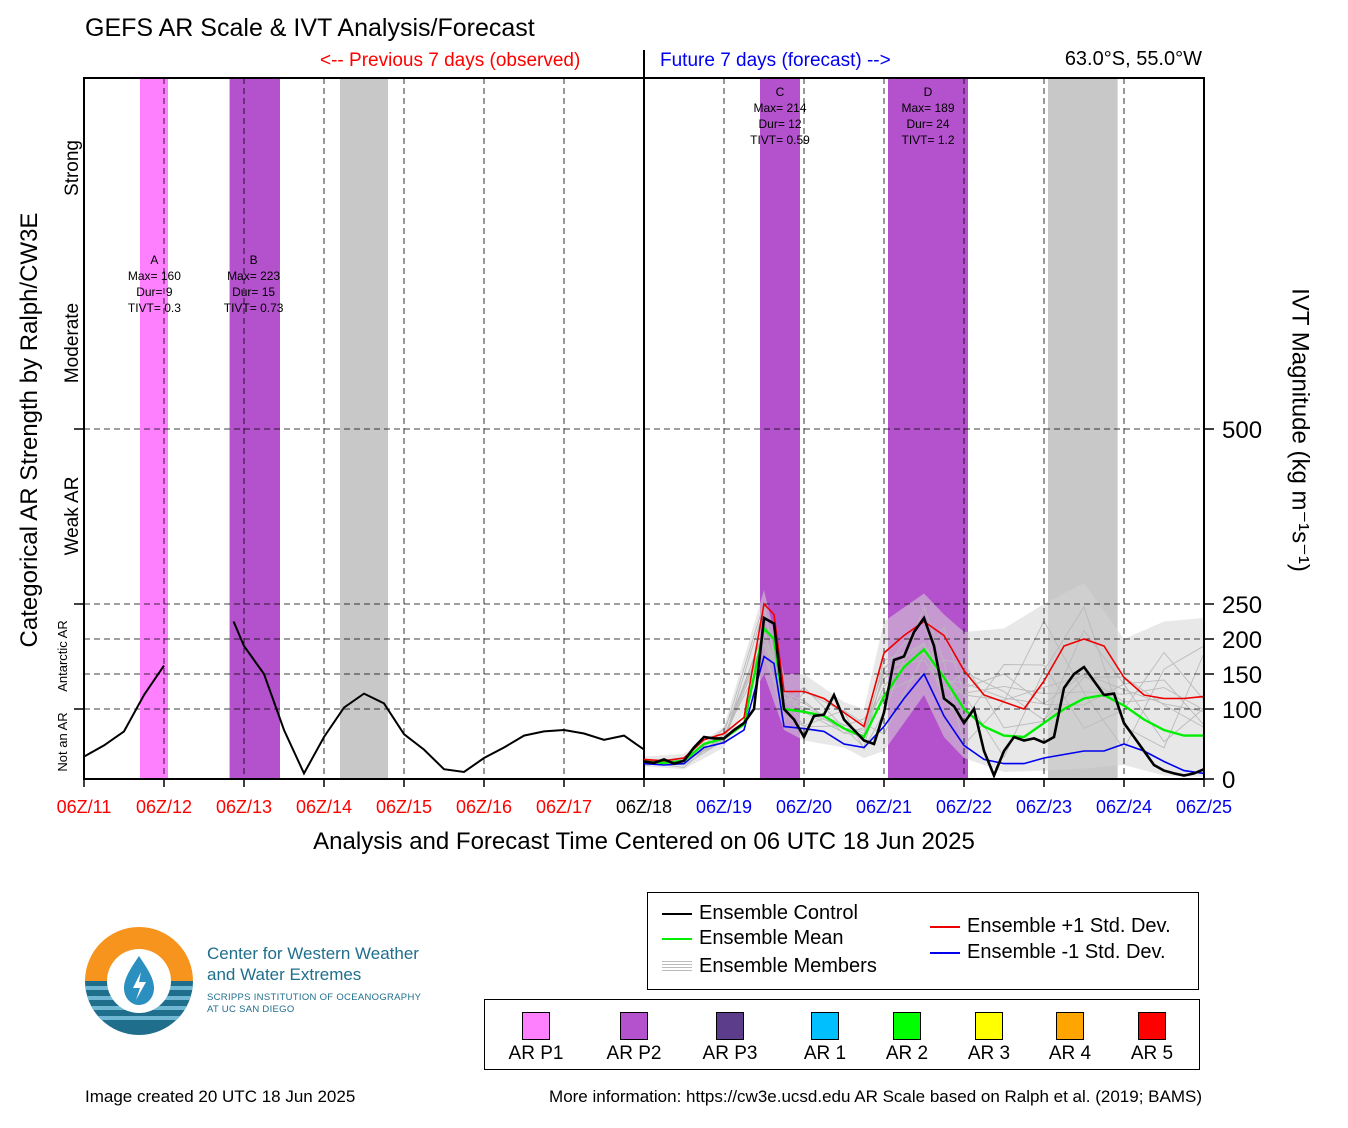  I want to click on x-tick-label: 06Z/17, so click(564, 807).